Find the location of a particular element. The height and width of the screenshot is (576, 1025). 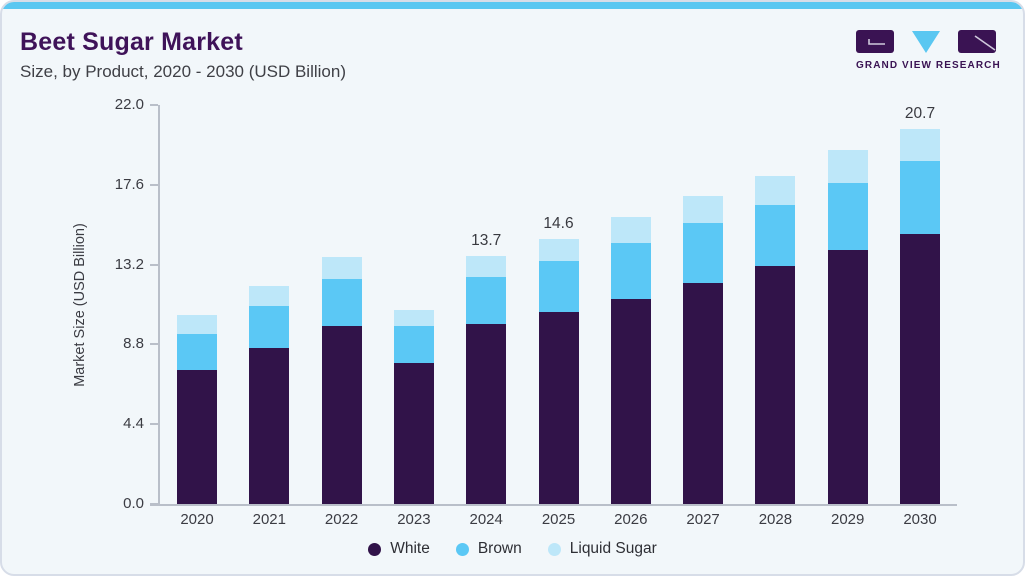

legend-item-liquid-sugar: Liquid Sugar is located at coordinates (602, 549).